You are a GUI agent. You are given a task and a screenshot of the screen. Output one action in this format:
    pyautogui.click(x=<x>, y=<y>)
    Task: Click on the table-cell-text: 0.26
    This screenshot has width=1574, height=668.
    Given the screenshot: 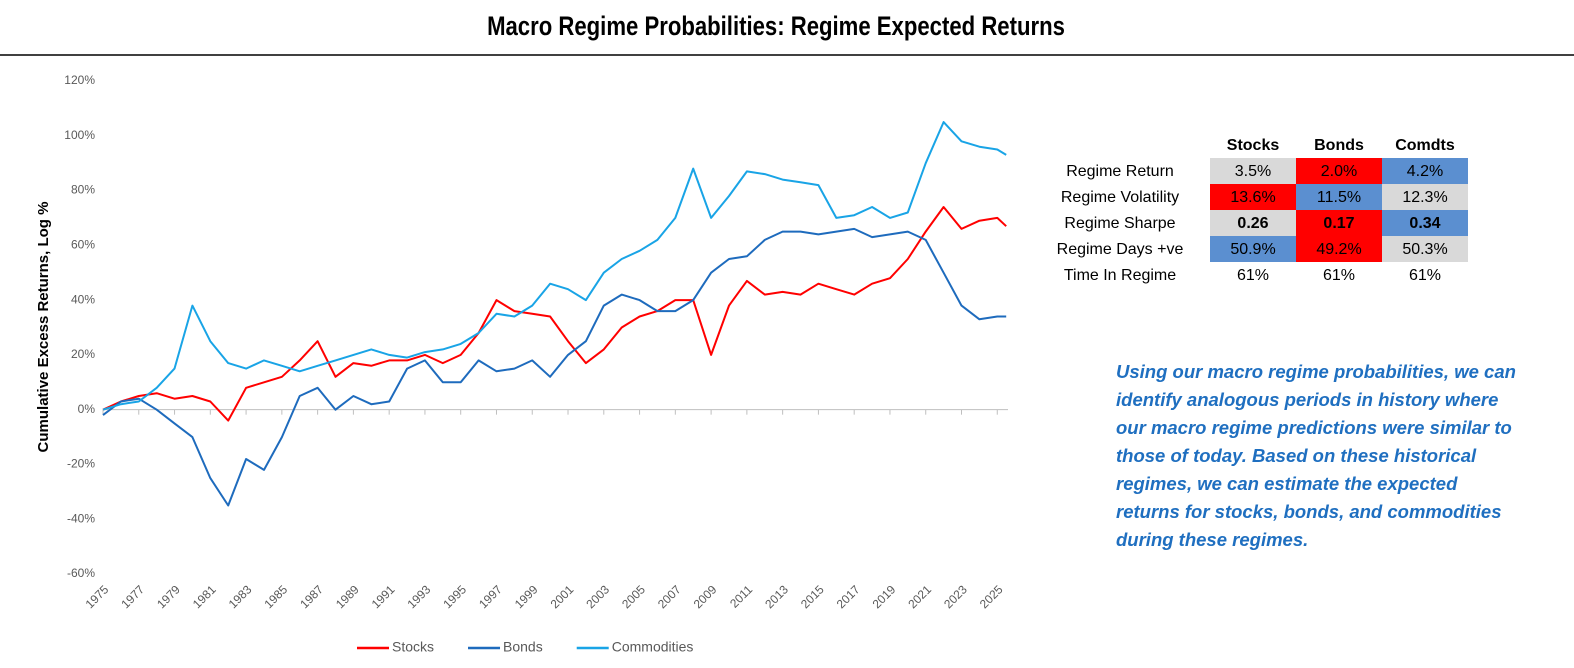 What is the action you would take?
    pyautogui.click(x=1252, y=223)
    